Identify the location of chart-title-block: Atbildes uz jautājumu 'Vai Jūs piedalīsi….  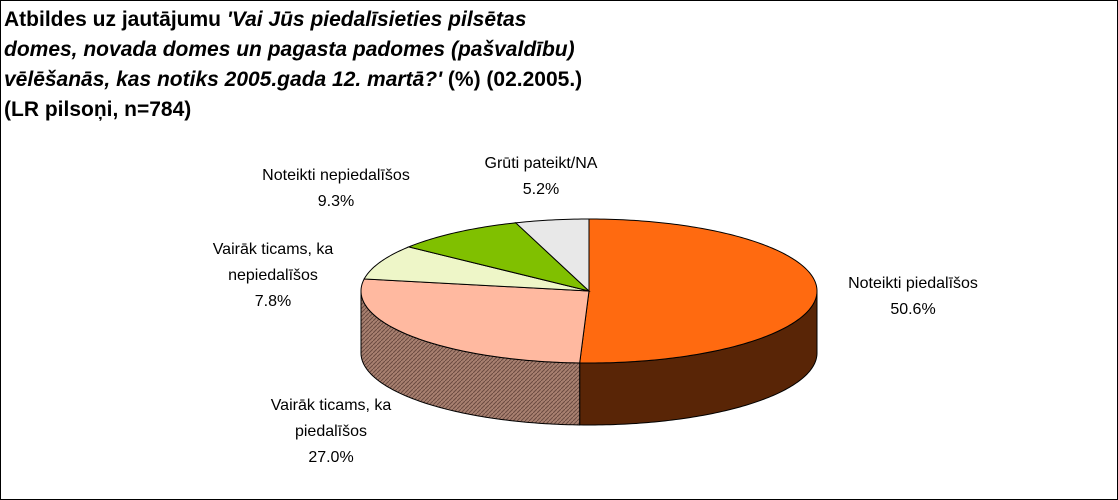
(304, 65).